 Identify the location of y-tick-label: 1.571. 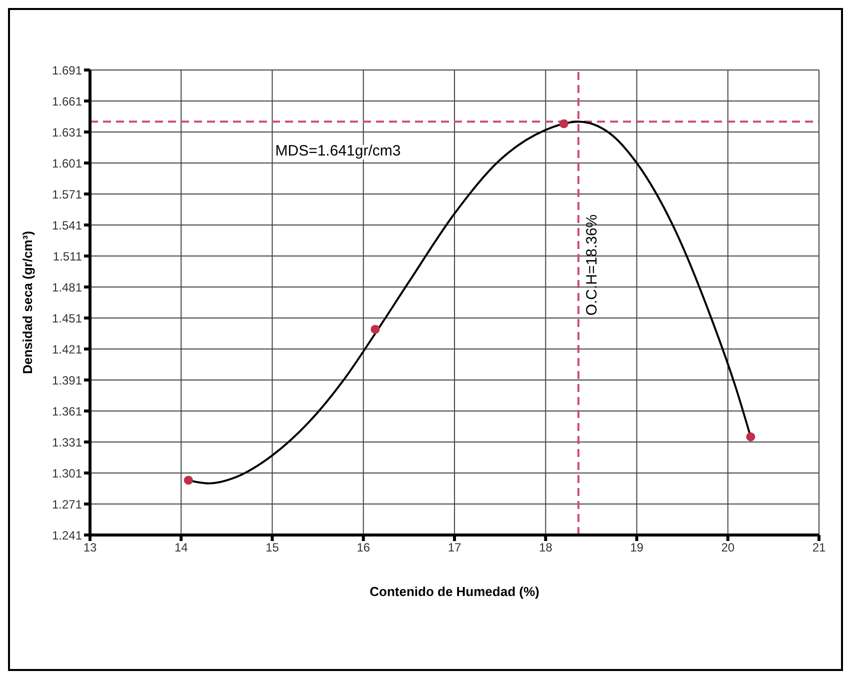
(67, 194).